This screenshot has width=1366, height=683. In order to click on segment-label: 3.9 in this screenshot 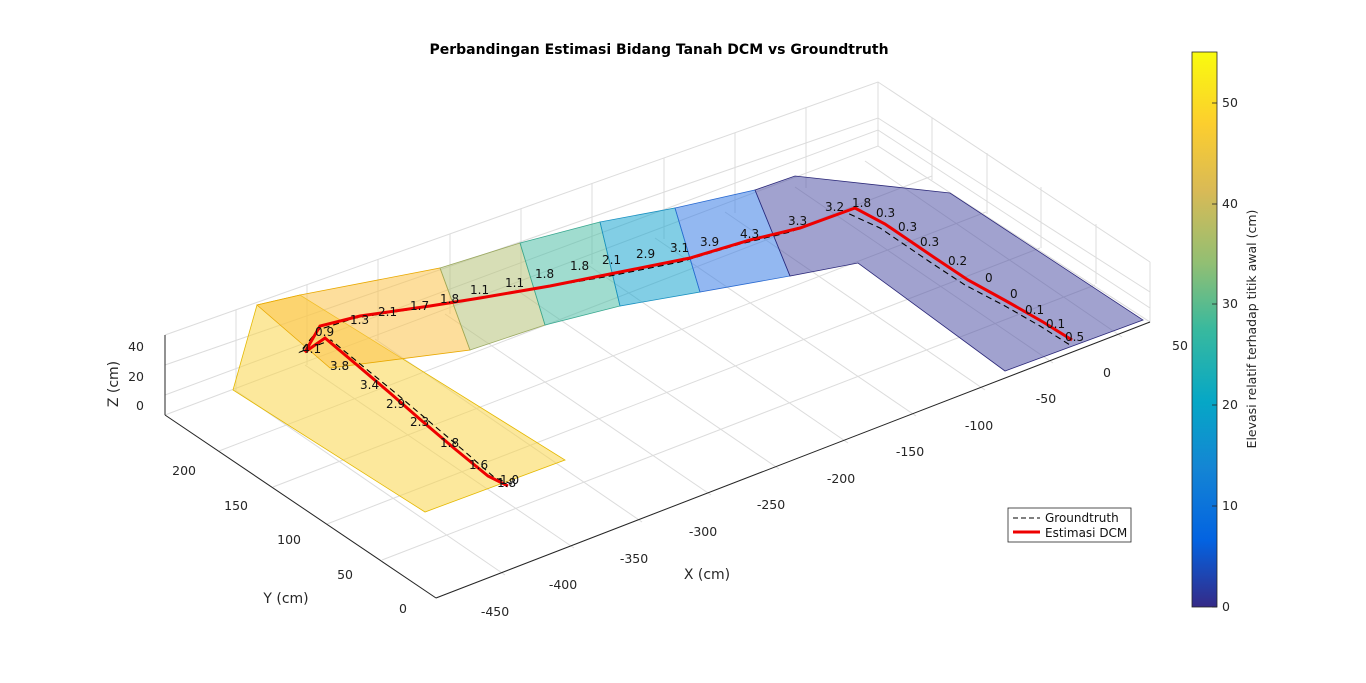, I will do `click(709, 242)`.